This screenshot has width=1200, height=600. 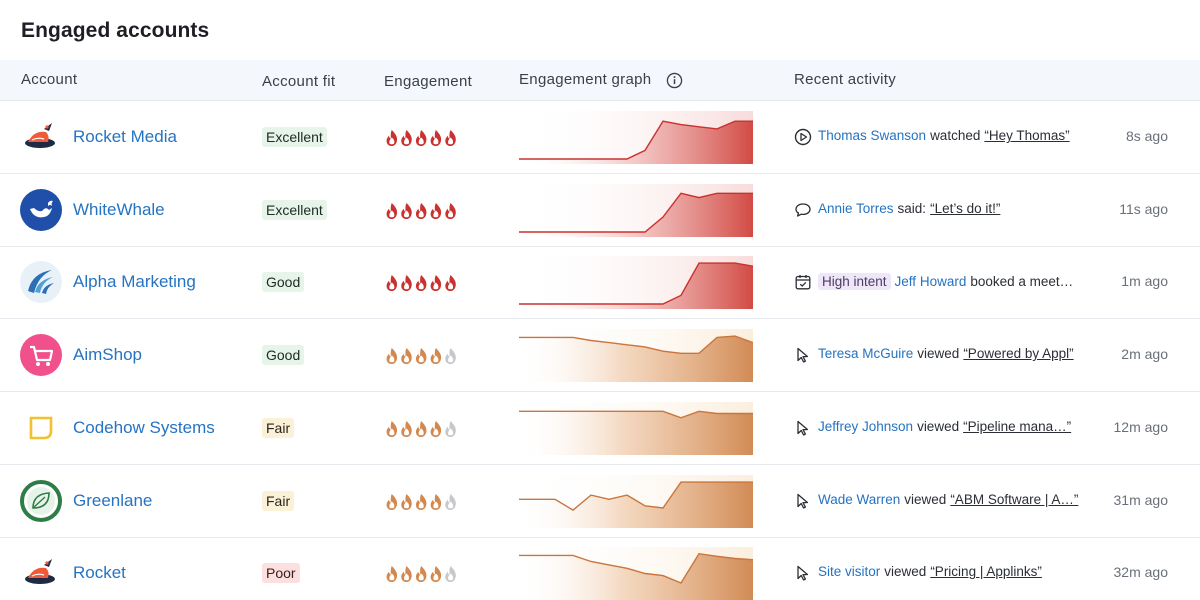 What do you see at coordinates (41, 137) in the screenshot?
I see `rocket-logo` at bounding box center [41, 137].